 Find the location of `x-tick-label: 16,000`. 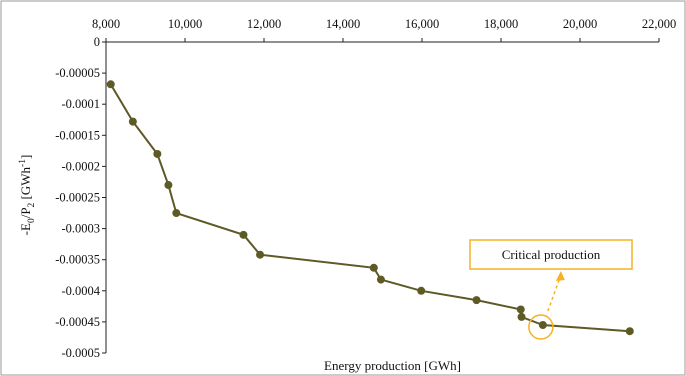

x-tick-label: 16,000 is located at coordinates (422, 24).